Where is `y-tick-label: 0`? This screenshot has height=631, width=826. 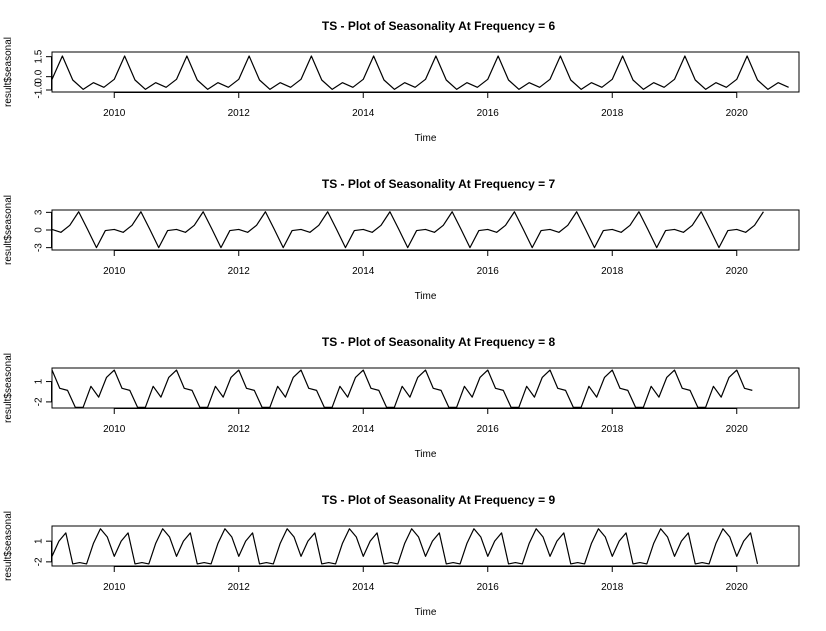 y-tick-label: 0 is located at coordinates (39, 230).